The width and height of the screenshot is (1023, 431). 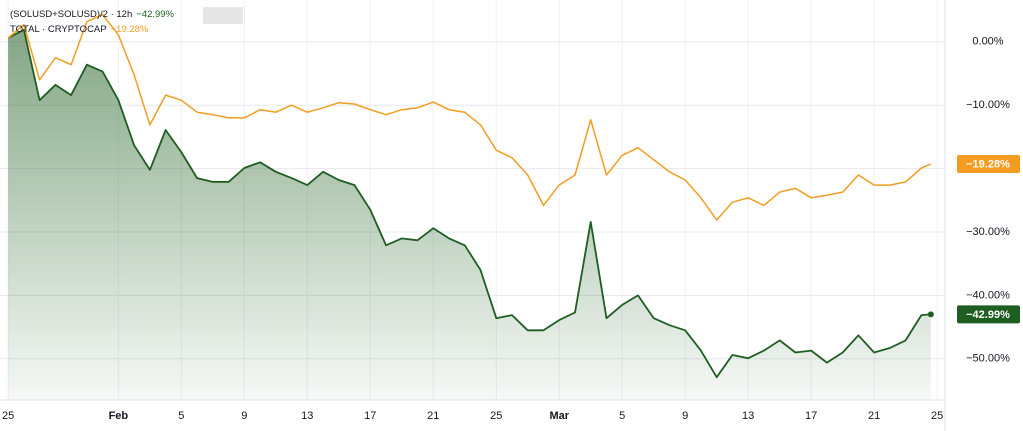 I want to click on legend-value: −42.99%, so click(x=155, y=14).